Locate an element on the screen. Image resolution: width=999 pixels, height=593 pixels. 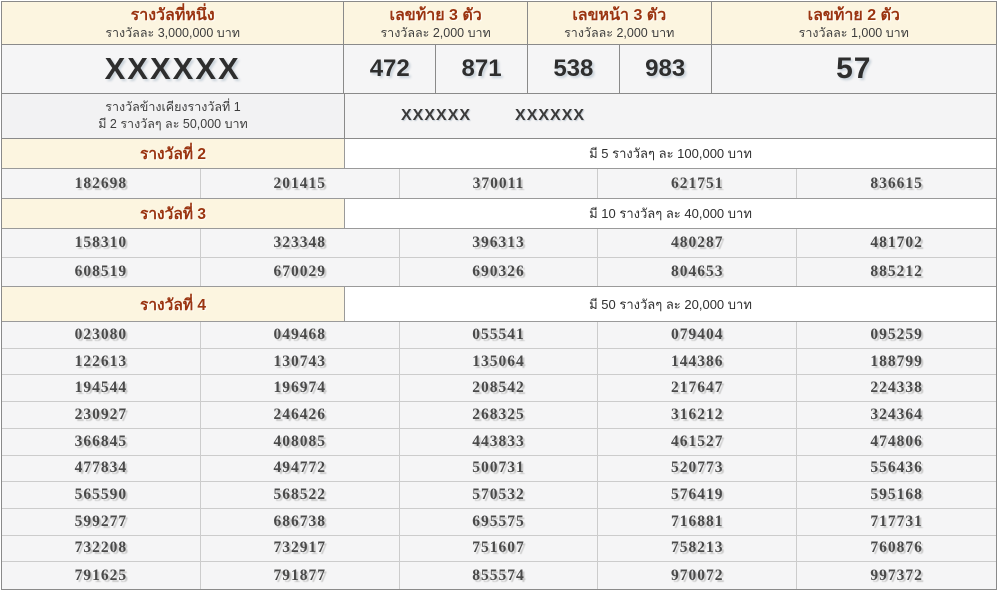
prize4-section-header: รางวัลที่ 4 มี 50 รางวัลๆ ละ 20,000 บาท is located at coordinates (499, 304).